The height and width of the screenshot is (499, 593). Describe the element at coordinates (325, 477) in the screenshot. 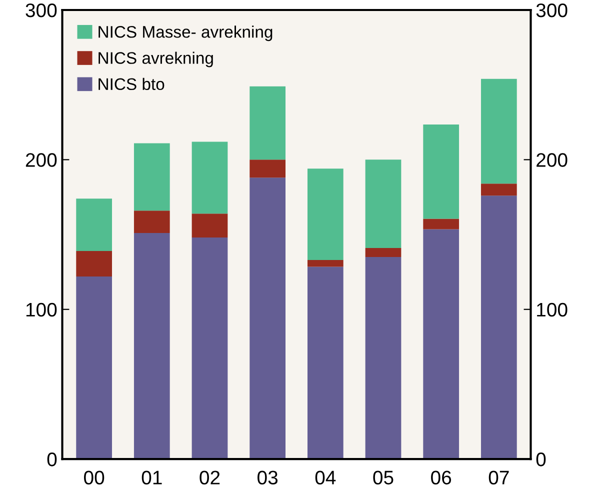

I see `x-tick-label: 04` at that location.